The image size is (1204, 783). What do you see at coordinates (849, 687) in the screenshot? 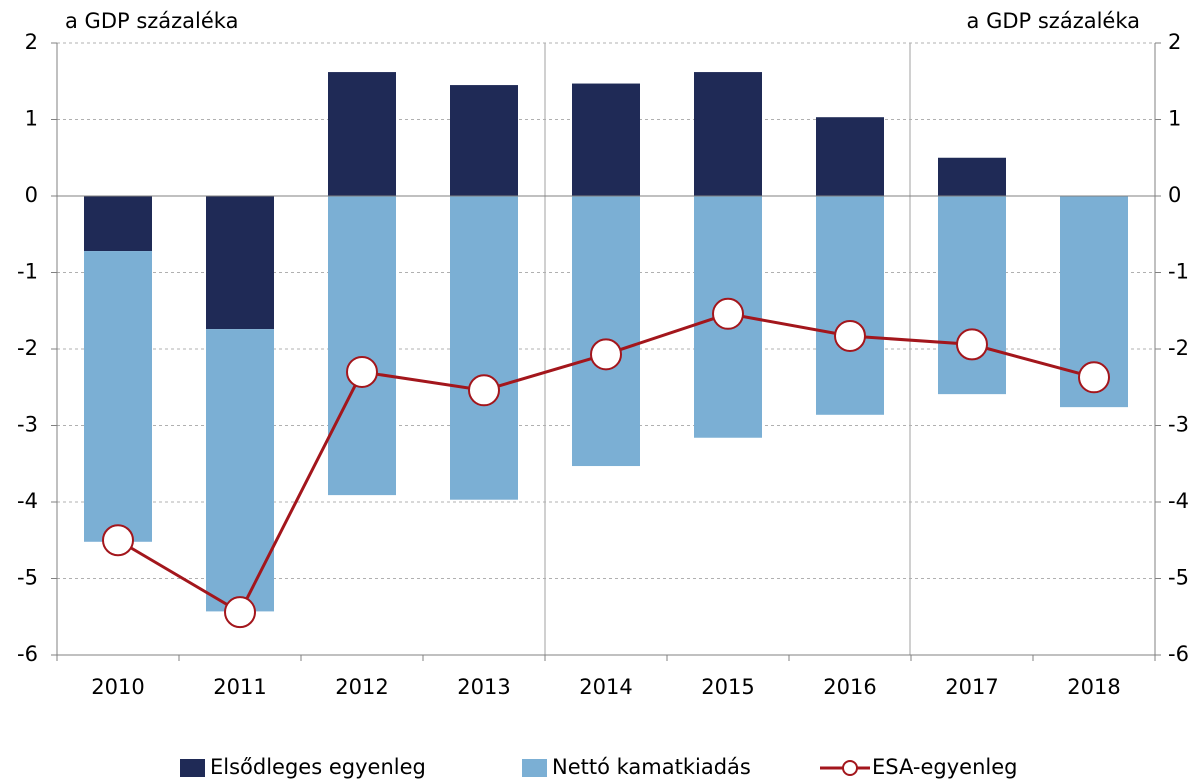
I see `x-tick-label: 2016` at bounding box center [849, 687].